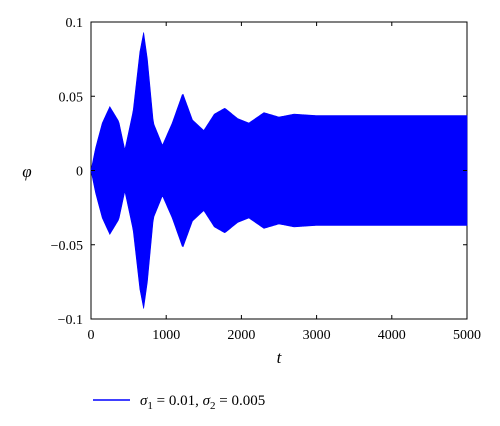  What do you see at coordinates (280, 357) in the screenshot?
I see `x-axis-label: t` at bounding box center [280, 357].